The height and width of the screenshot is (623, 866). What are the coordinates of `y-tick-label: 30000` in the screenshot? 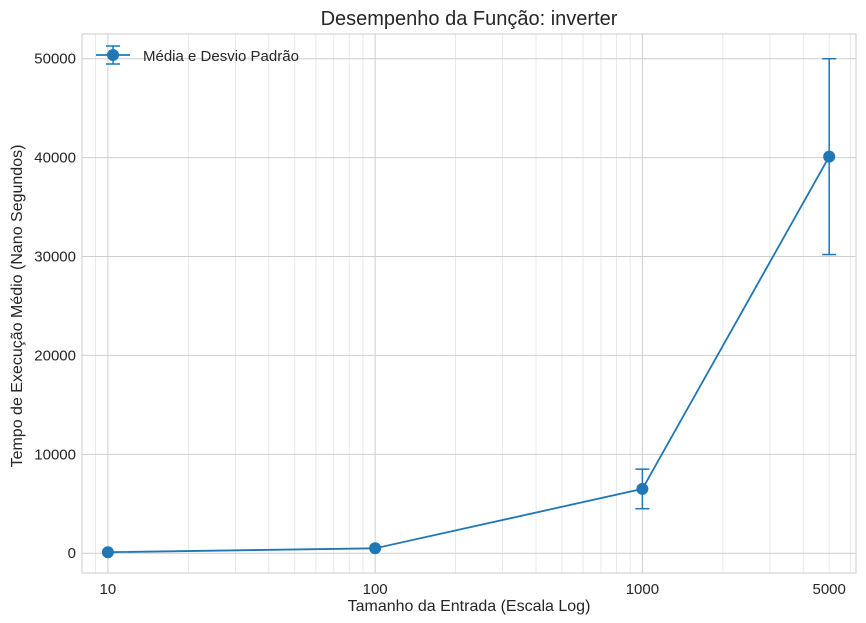 It's located at (55, 257).